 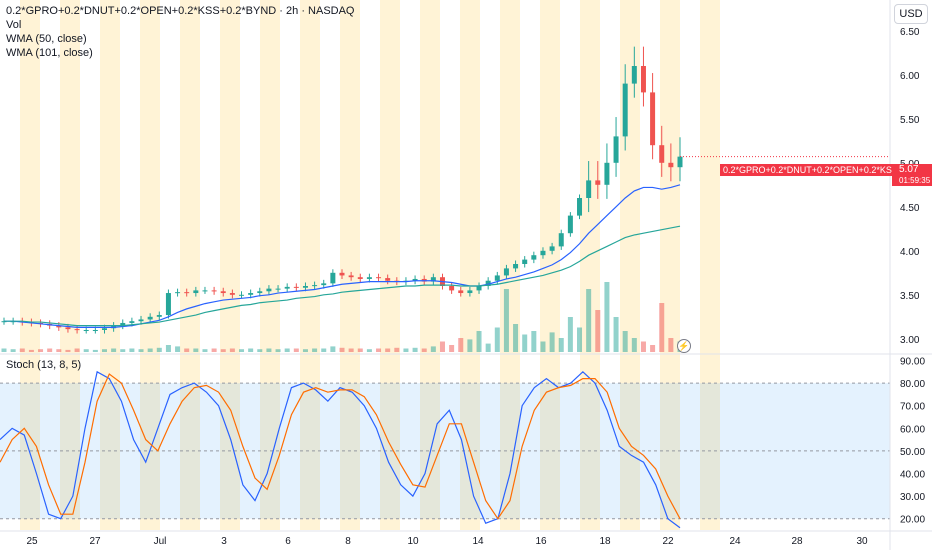 What do you see at coordinates (909, 169) in the screenshot?
I see `last-price-value: 5.07` at bounding box center [909, 169].